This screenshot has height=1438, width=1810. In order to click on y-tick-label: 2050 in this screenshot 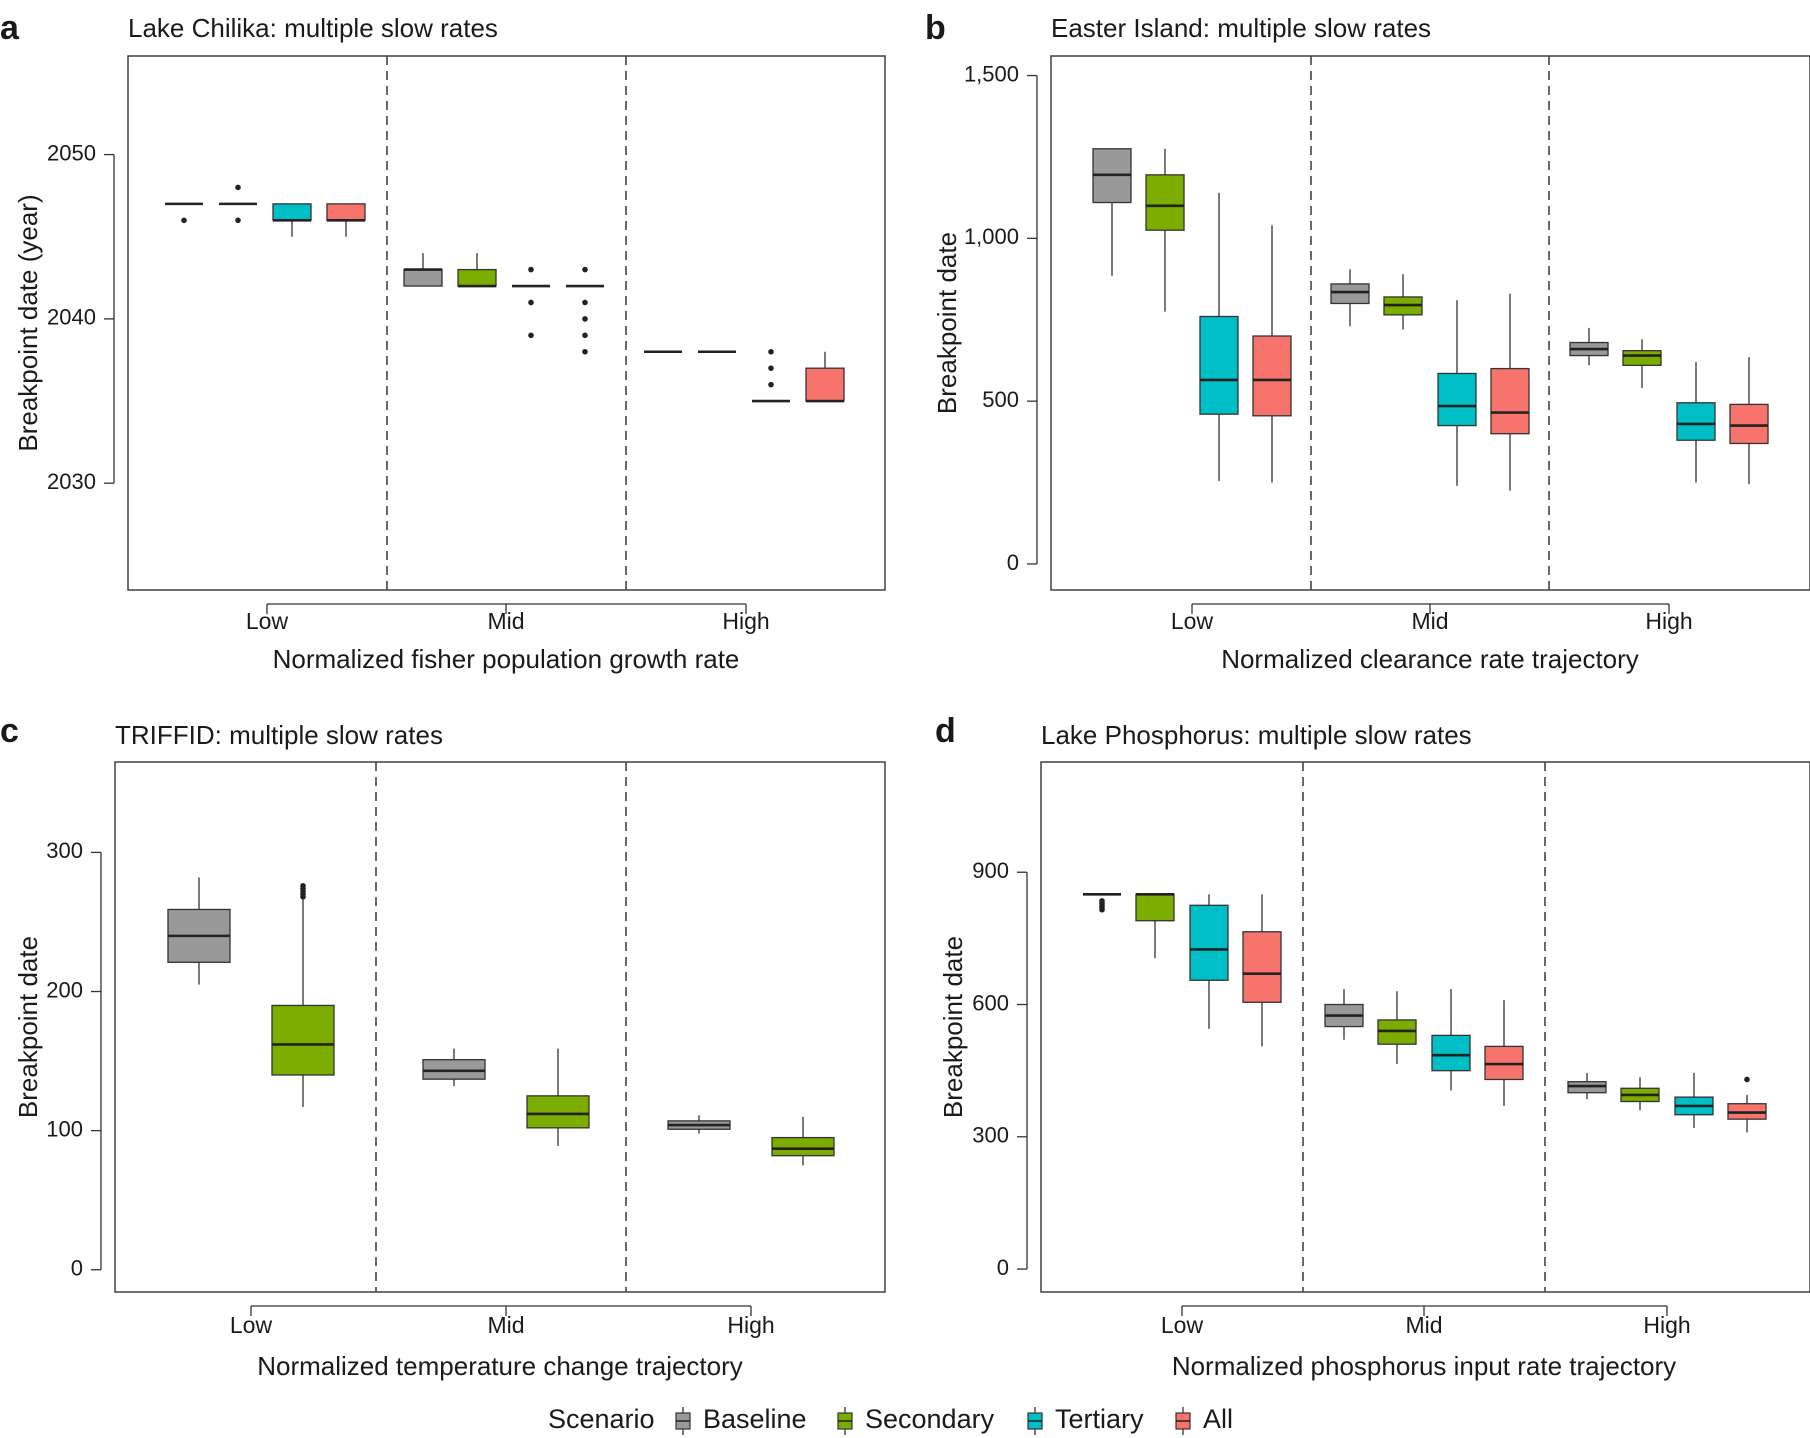, I will do `click(71, 152)`.